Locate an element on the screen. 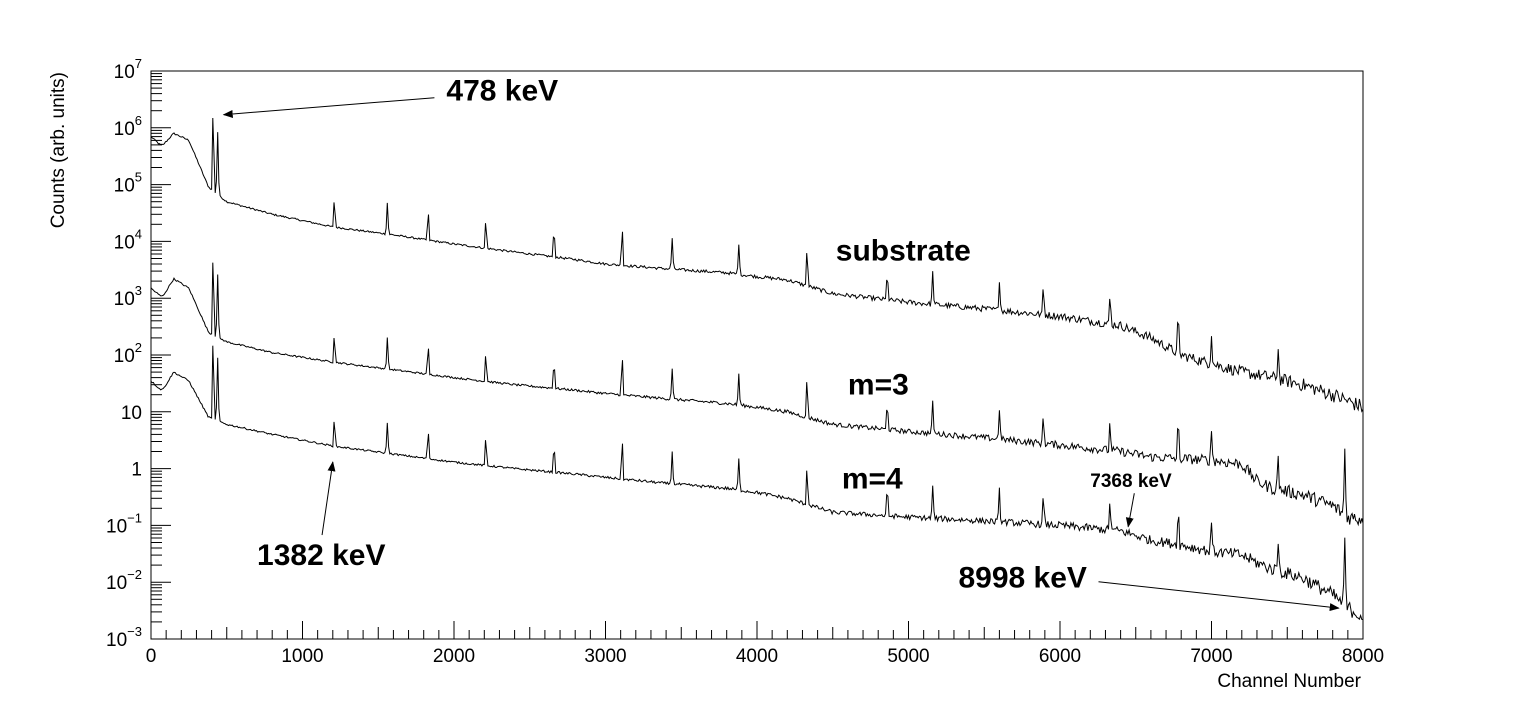 The width and height of the screenshot is (1515, 710). x-tick-label: 4000 is located at coordinates (757, 656).